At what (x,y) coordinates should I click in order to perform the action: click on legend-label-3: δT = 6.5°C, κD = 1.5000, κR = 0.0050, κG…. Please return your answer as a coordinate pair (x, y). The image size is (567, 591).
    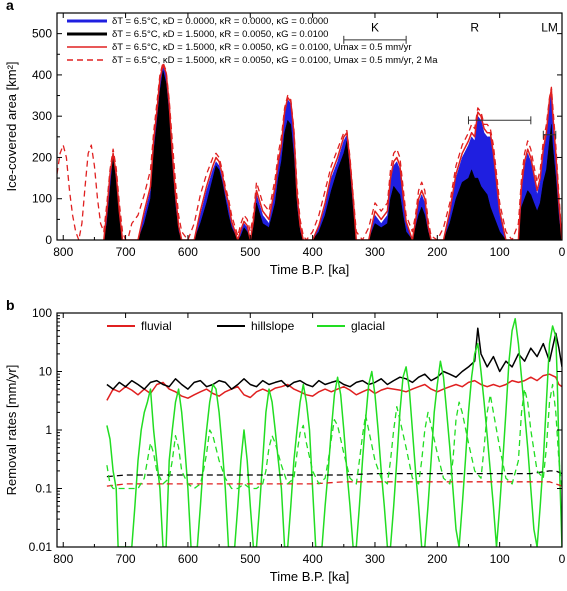
    Looking at the image, I should click on (275, 60).